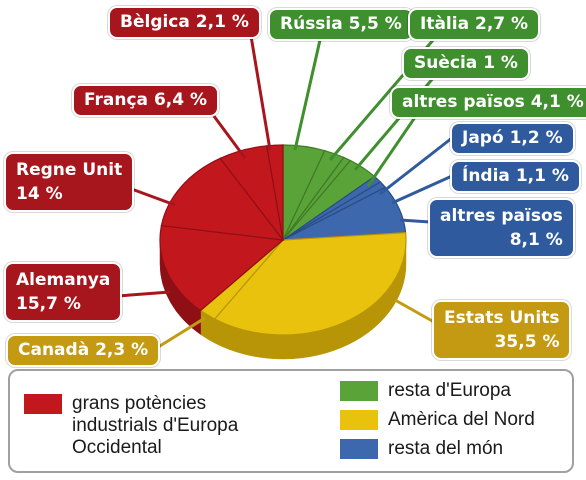 The image size is (586, 480). Describe the element at coordinates (501, 228) in the screenshot. I see `label-altres-mon: altres països 8,1 %` at that location.